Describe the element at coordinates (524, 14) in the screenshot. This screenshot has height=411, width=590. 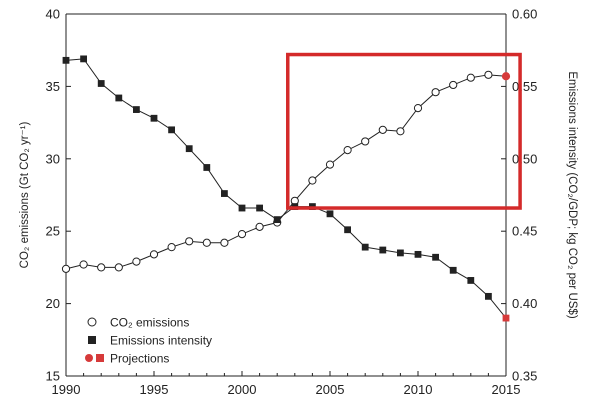
I see `y-right-tick-label: 0.60` at that location.